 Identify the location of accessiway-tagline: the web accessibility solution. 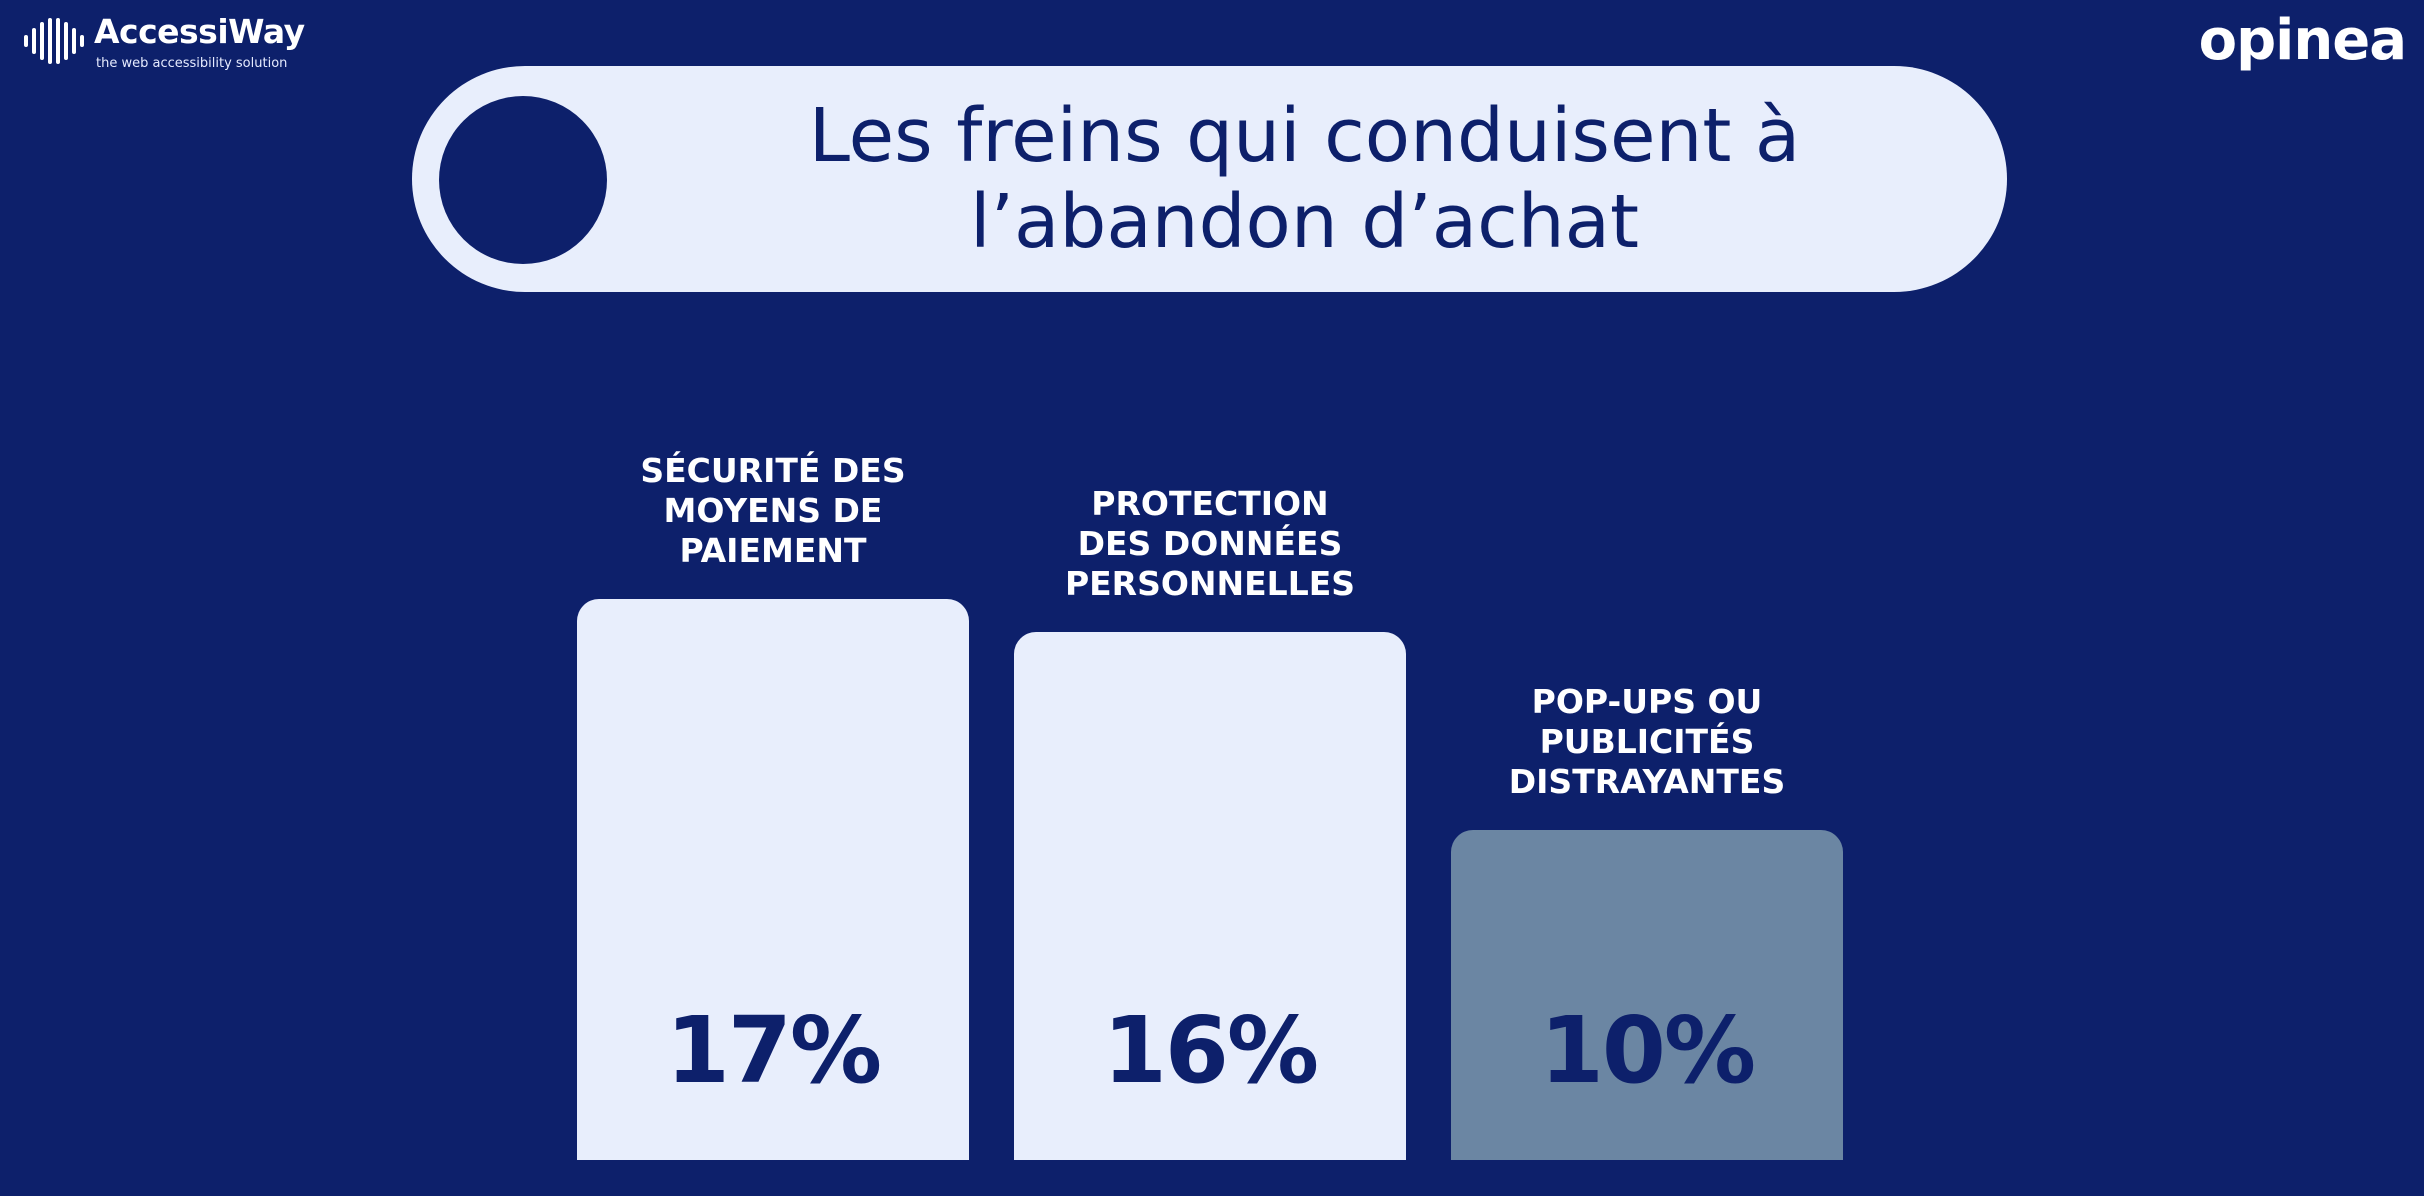
(192, 63).